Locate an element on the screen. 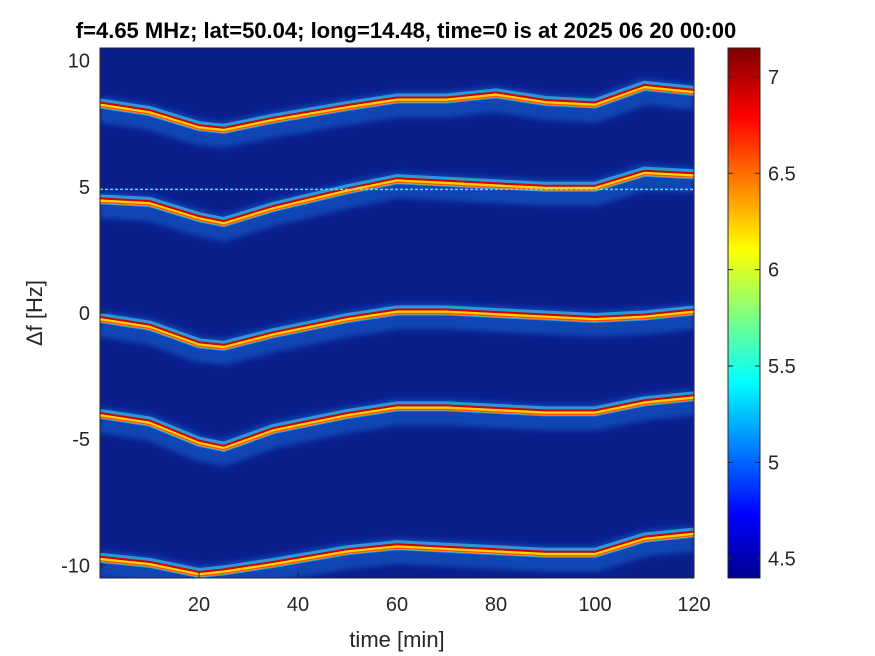 The image size is (875, 656). y-axis-label: Δf [Hz] is located at coordinates (34, 313).